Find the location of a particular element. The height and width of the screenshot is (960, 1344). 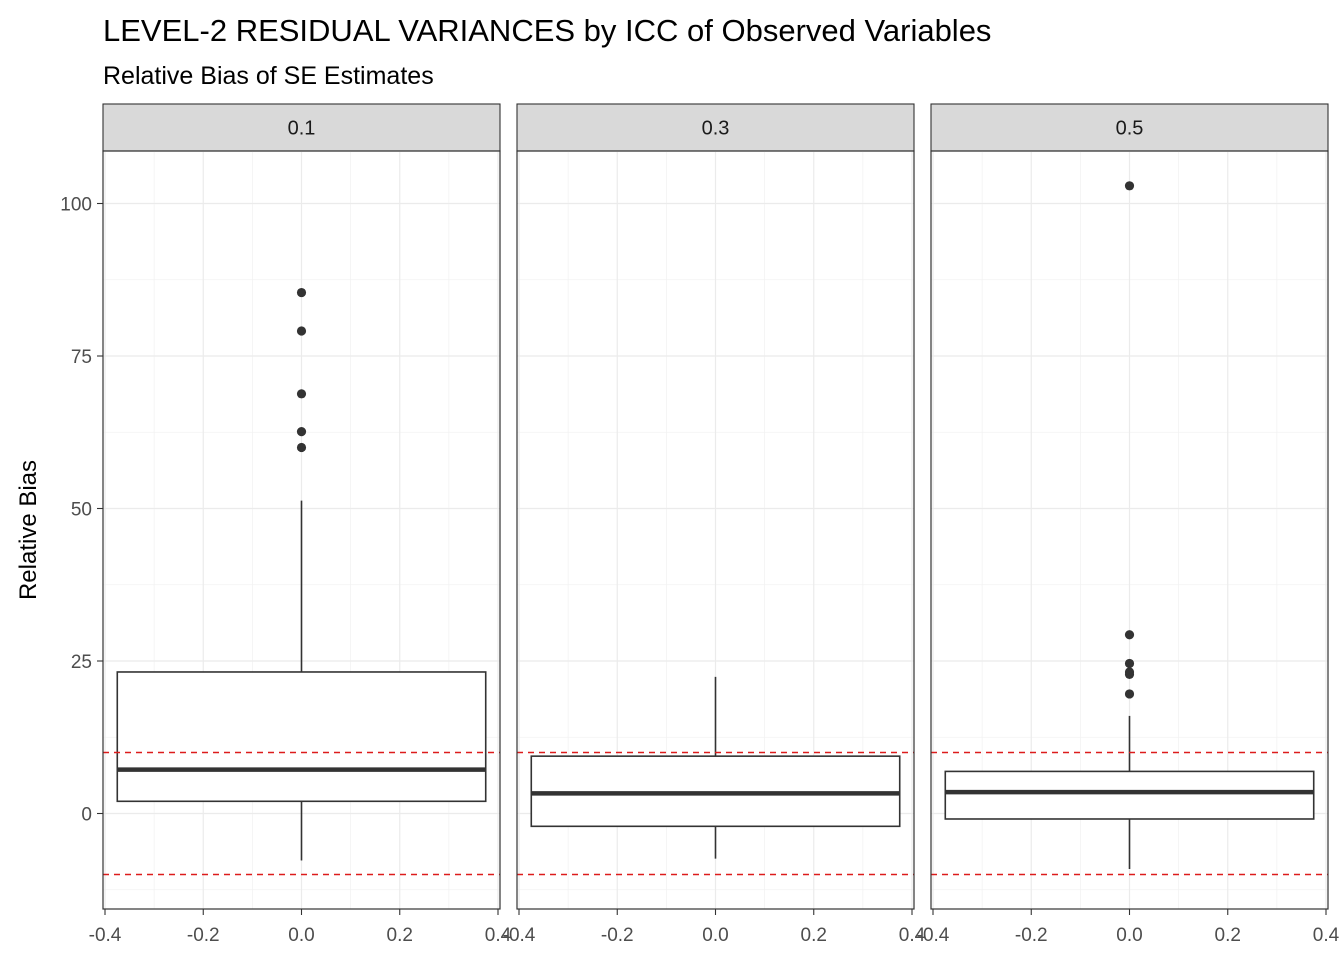

facet-strip-label: 0.3 is located at coordinates (716, 129).